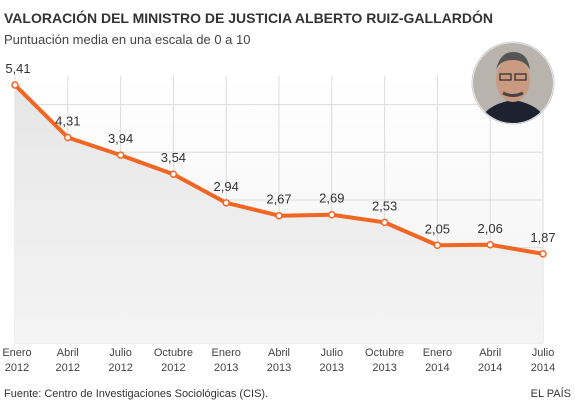  What do you see at coordinates (331, 198) in the screenshot?
I see `value-label: 2,69` at bounding box center [331, 198].